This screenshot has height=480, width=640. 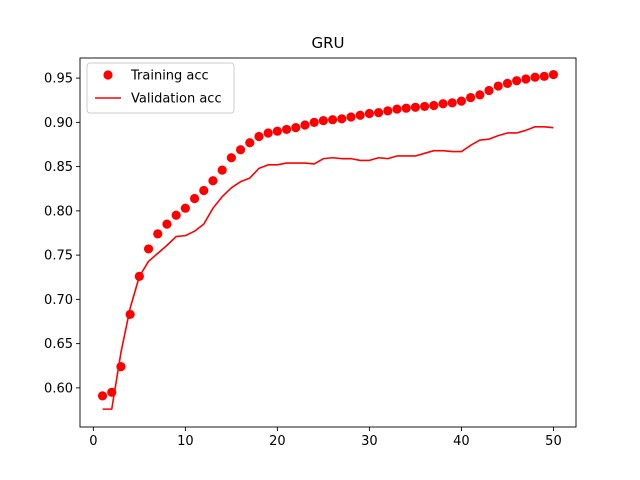 I want to click on legend: Training acc Validation acc, so click(x=160, y=88).